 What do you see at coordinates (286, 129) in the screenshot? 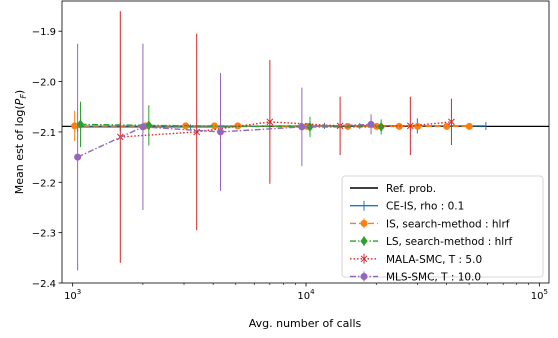
I see `series-3-line` at bounding box center [286, 129].